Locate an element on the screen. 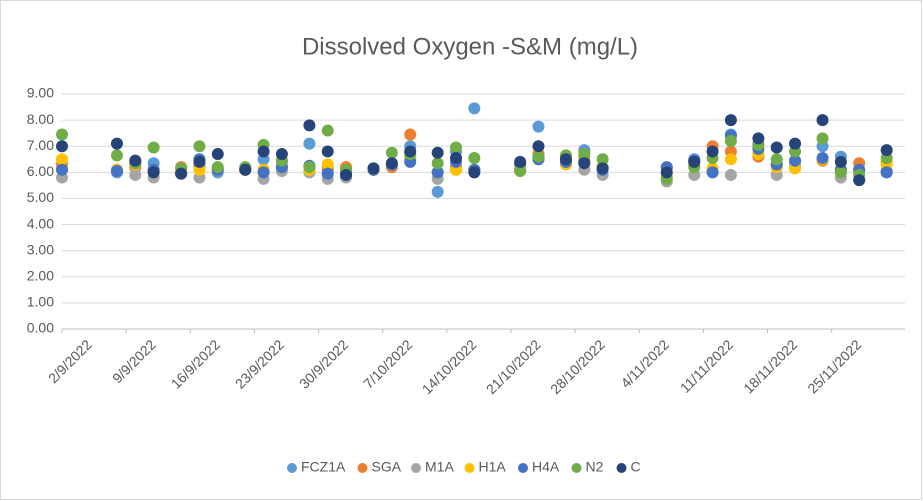 Image resolution: width=923 pixels, height=501 pixels. y-tick-label: 1.00 is located at coordinates (40, 302).